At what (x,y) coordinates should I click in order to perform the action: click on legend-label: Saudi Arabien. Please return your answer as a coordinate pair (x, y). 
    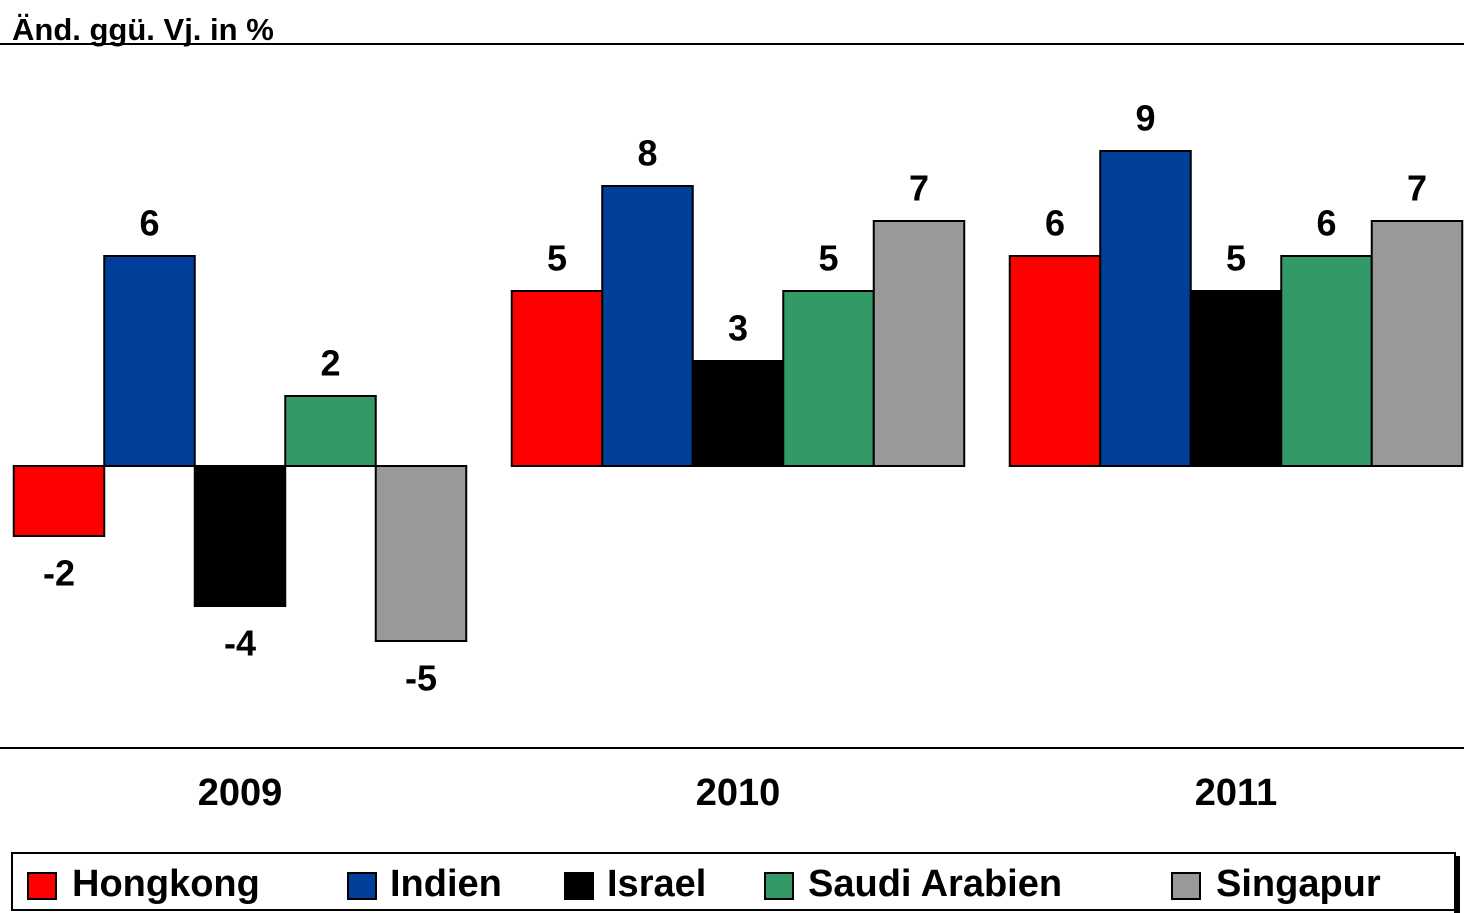
    Looking at the image, I should click on (935, 884).